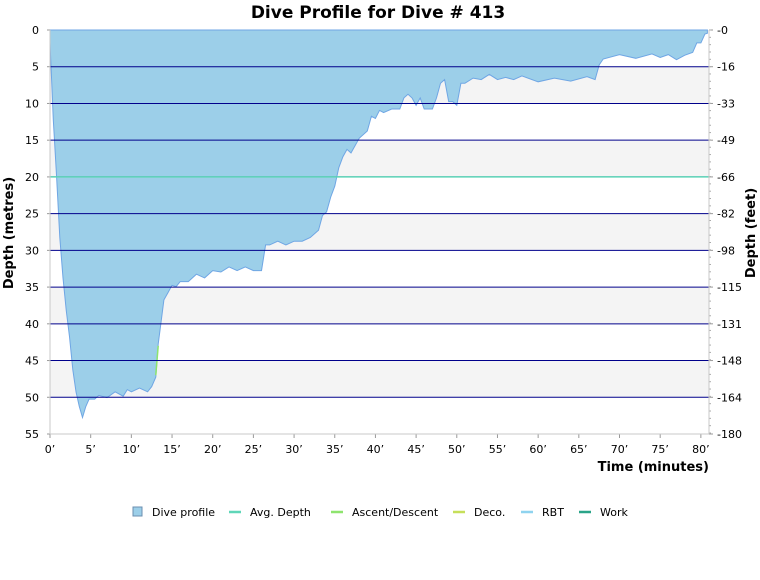 Image resolution: width=760 pixels, height=580 pixels. I want to click on legend-label-3: Deco., so click(489, 512).